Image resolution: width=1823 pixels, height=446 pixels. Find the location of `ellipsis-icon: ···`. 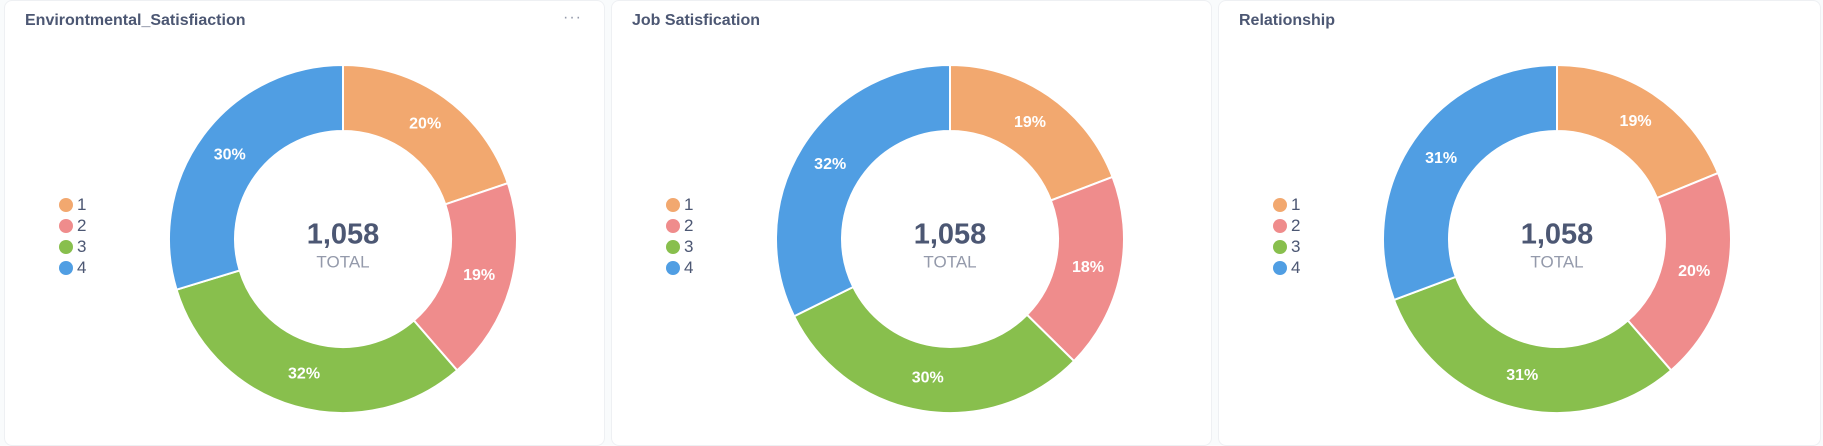

ellipsis-icon: ··· is located at coordinates (572, 17).